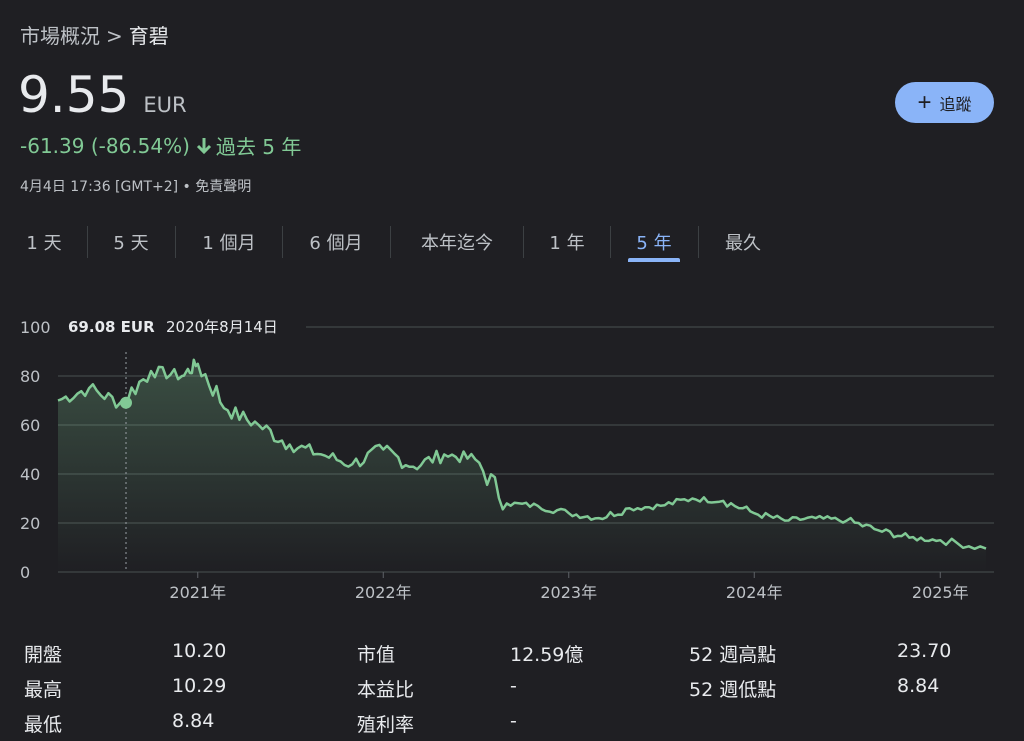 The height and width of the screenshot is (741, 1024). I want to click on chart-tooltip: 69.08 EUR 2020年8月14日, so click(181, 327).